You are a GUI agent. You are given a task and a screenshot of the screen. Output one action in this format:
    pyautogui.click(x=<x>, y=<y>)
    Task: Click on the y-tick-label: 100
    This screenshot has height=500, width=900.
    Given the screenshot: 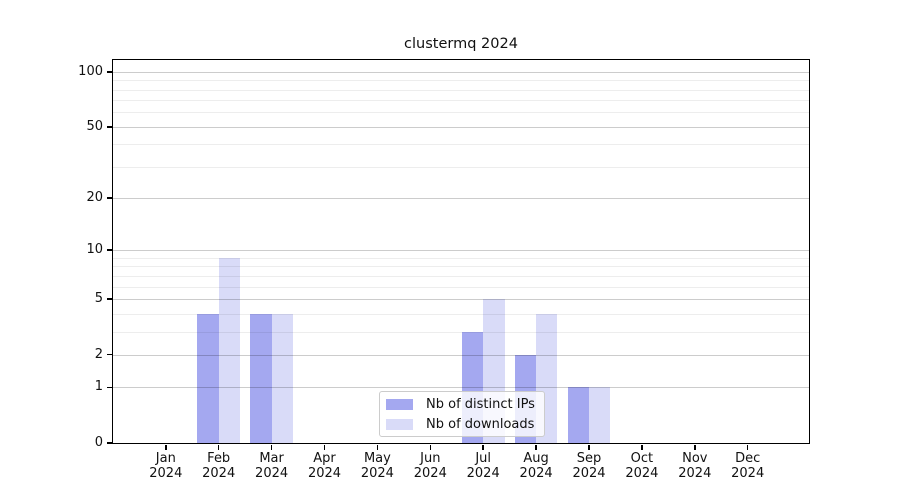 What is the action you would take?
    pyautogui.click(x=90, y=71)
    